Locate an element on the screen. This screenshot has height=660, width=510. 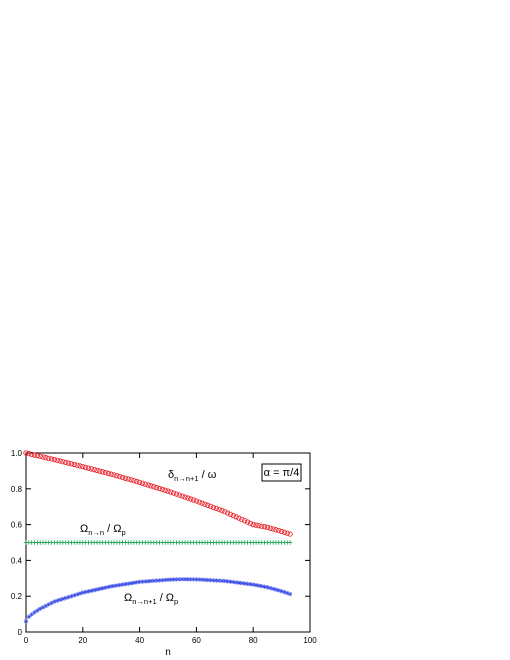
x-tick-label: 40 is located at coordinates (139, 640).